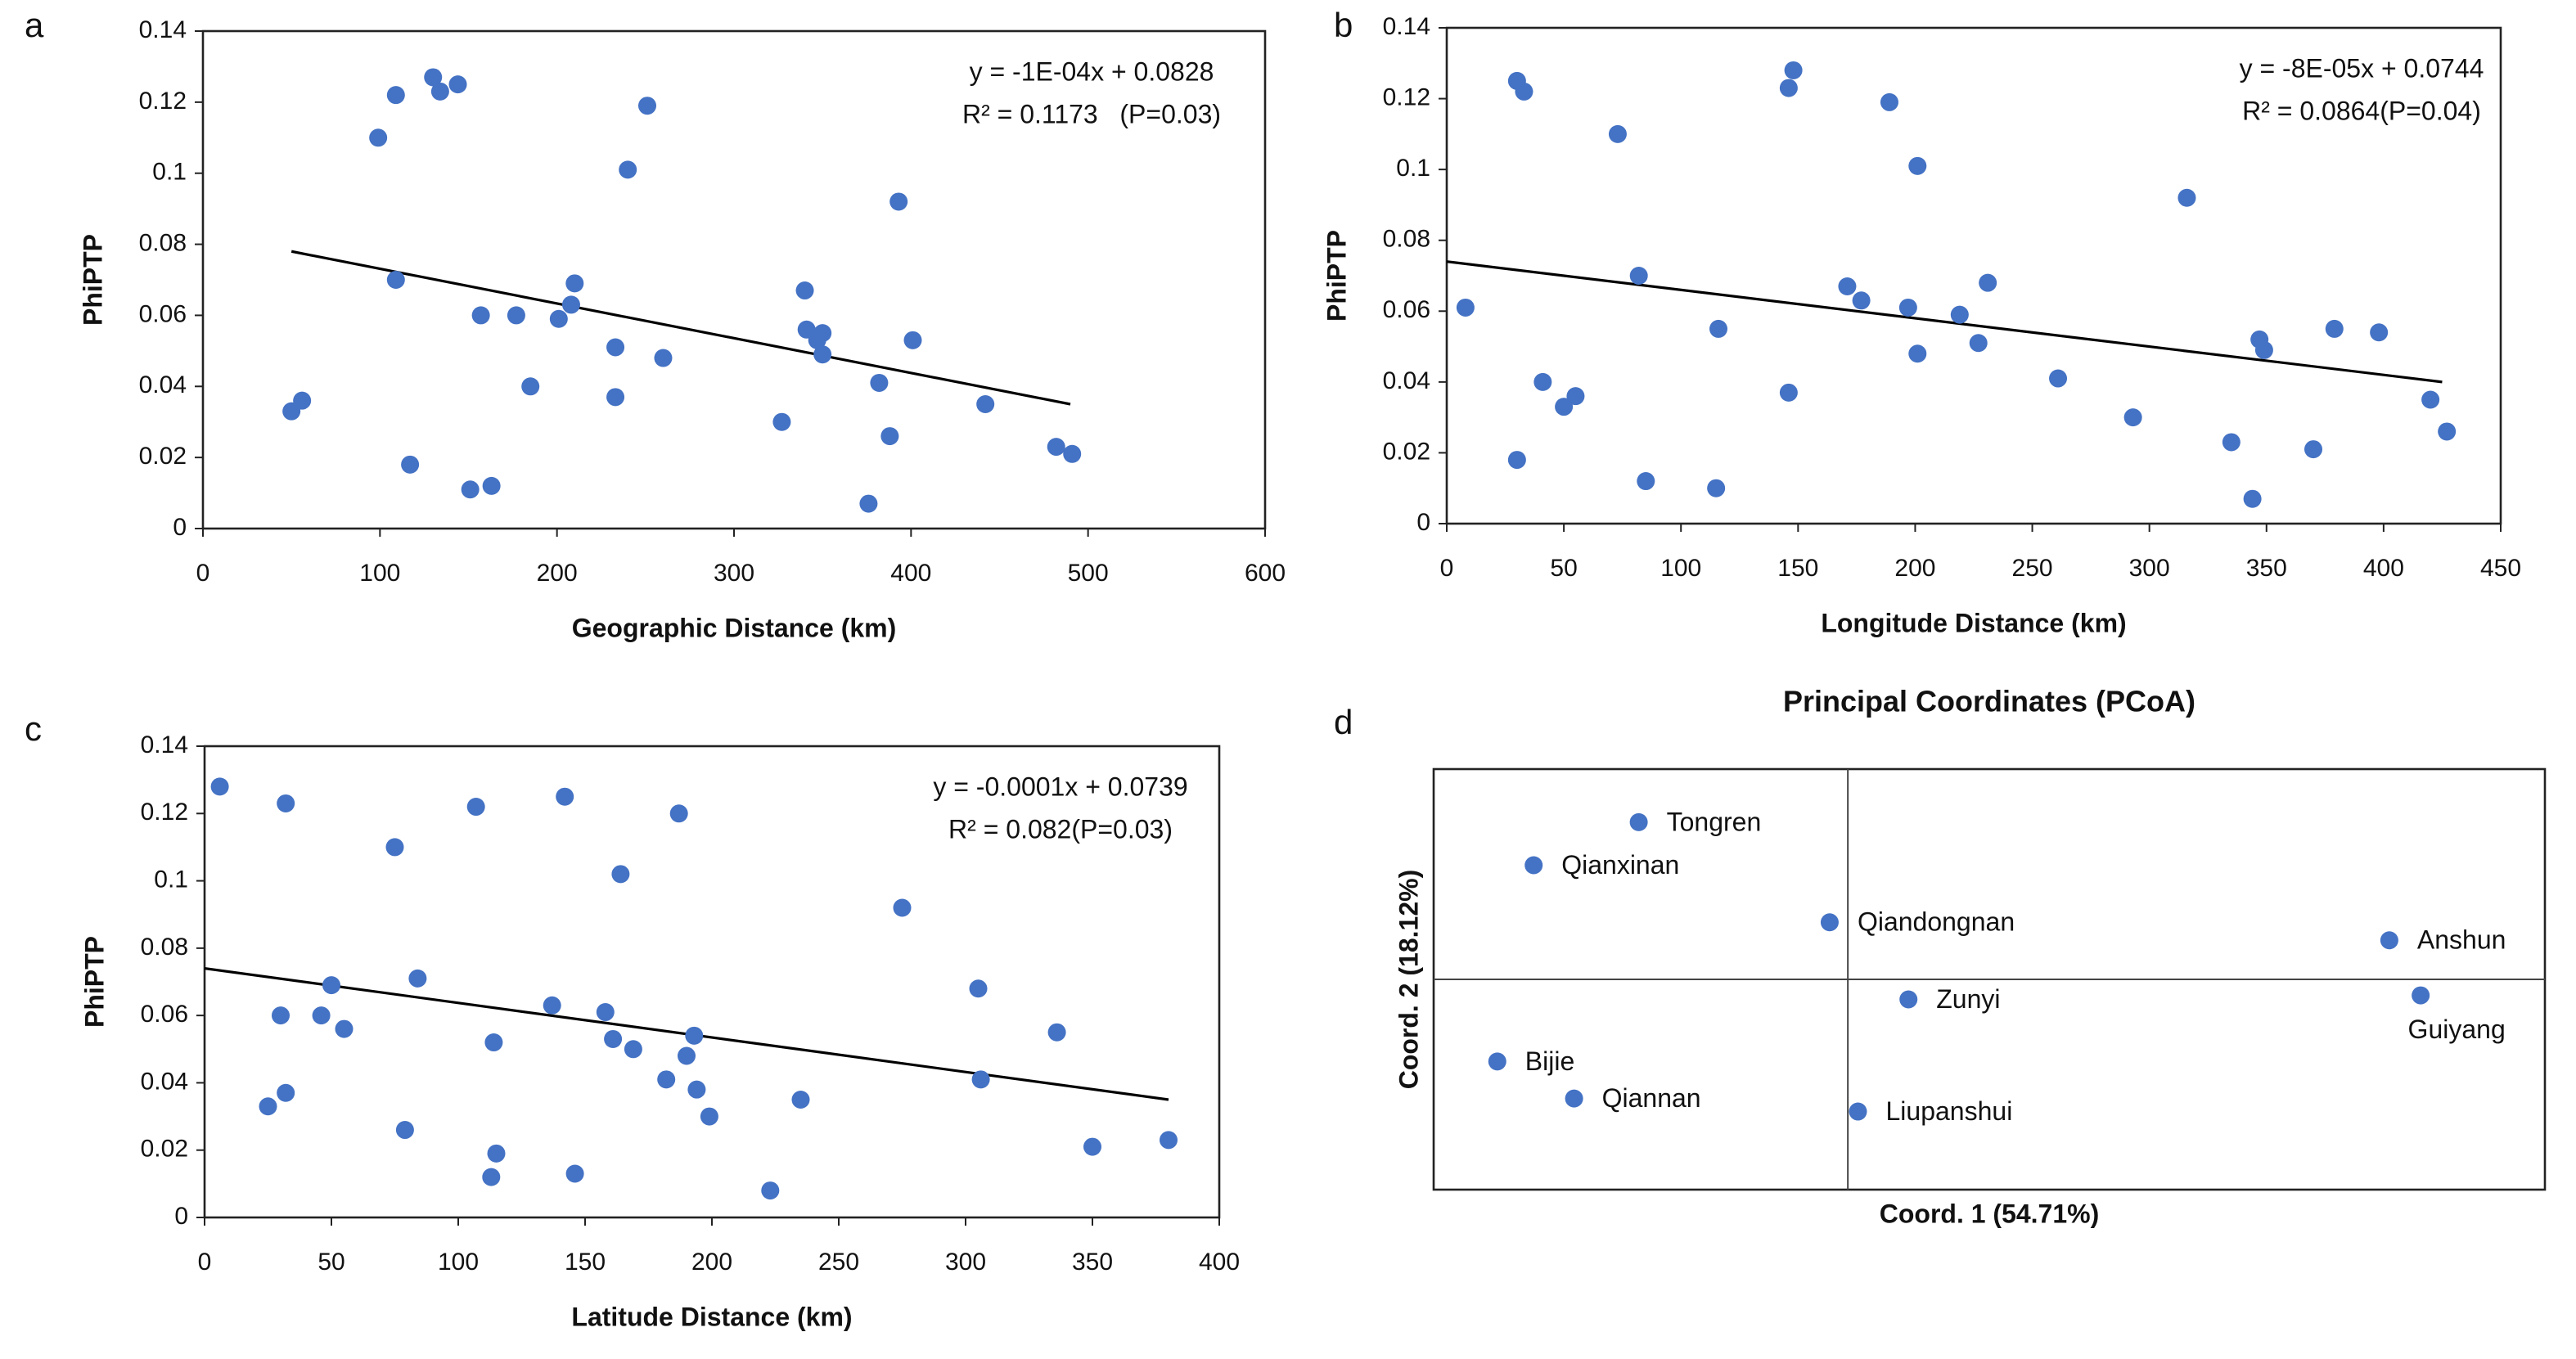 This screenshot has height=1359, width=2576. What do you see at coordinates (94, 982) in the screenshot?
I see `y-axis-label: PhiPTP` at bounding box center [94, 982].